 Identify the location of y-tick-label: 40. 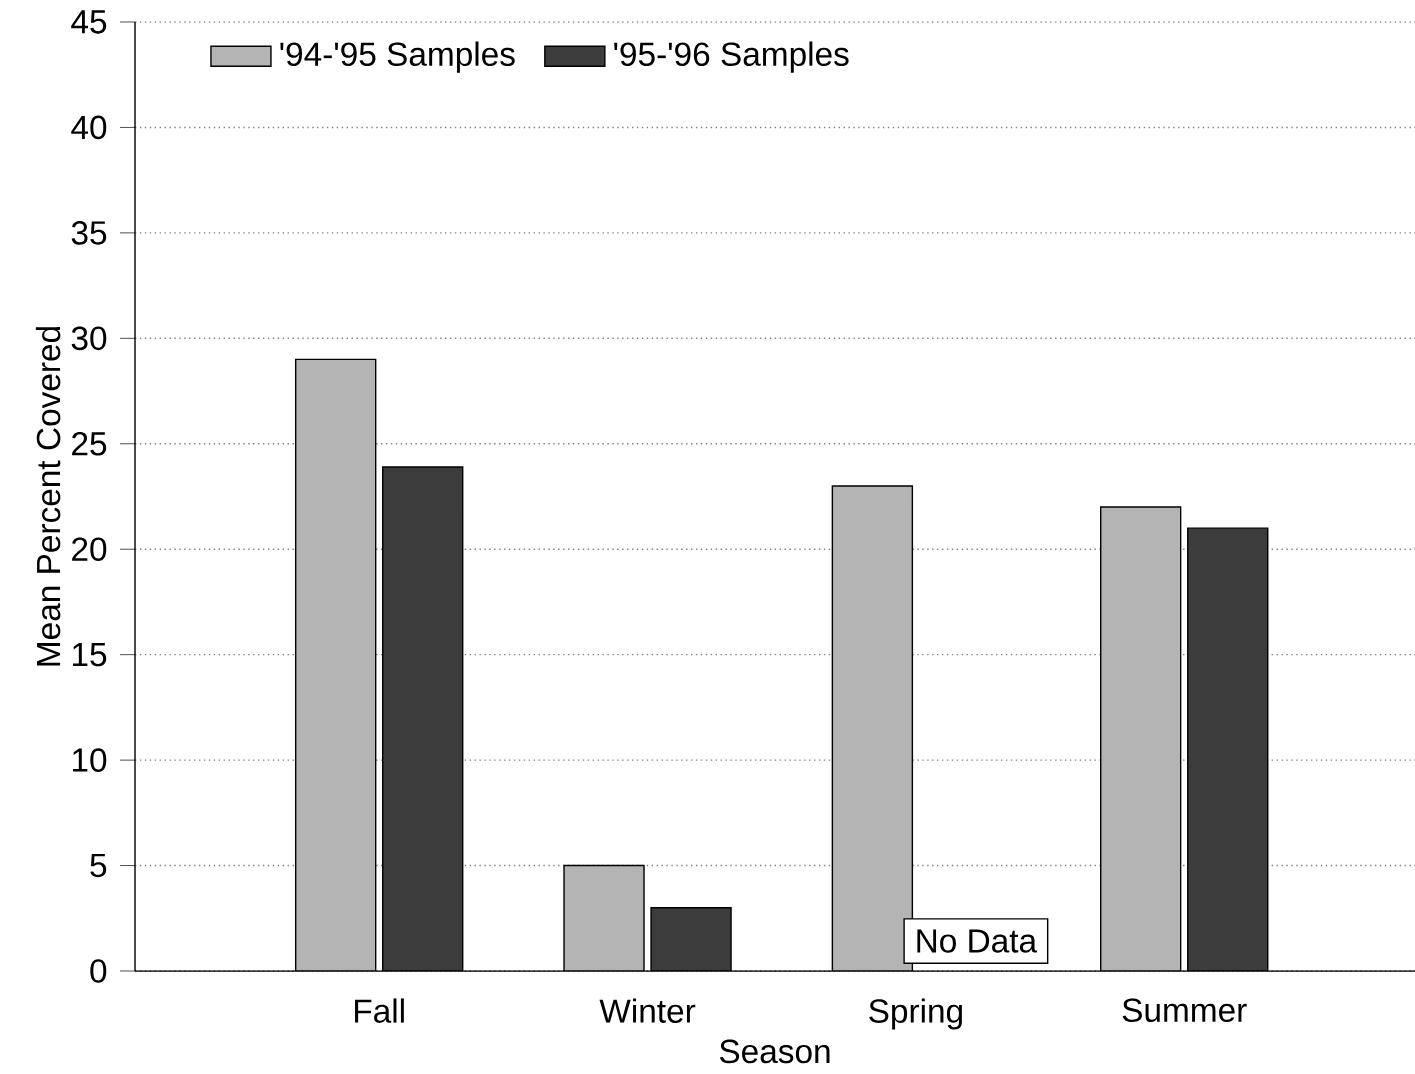
(89, 127).